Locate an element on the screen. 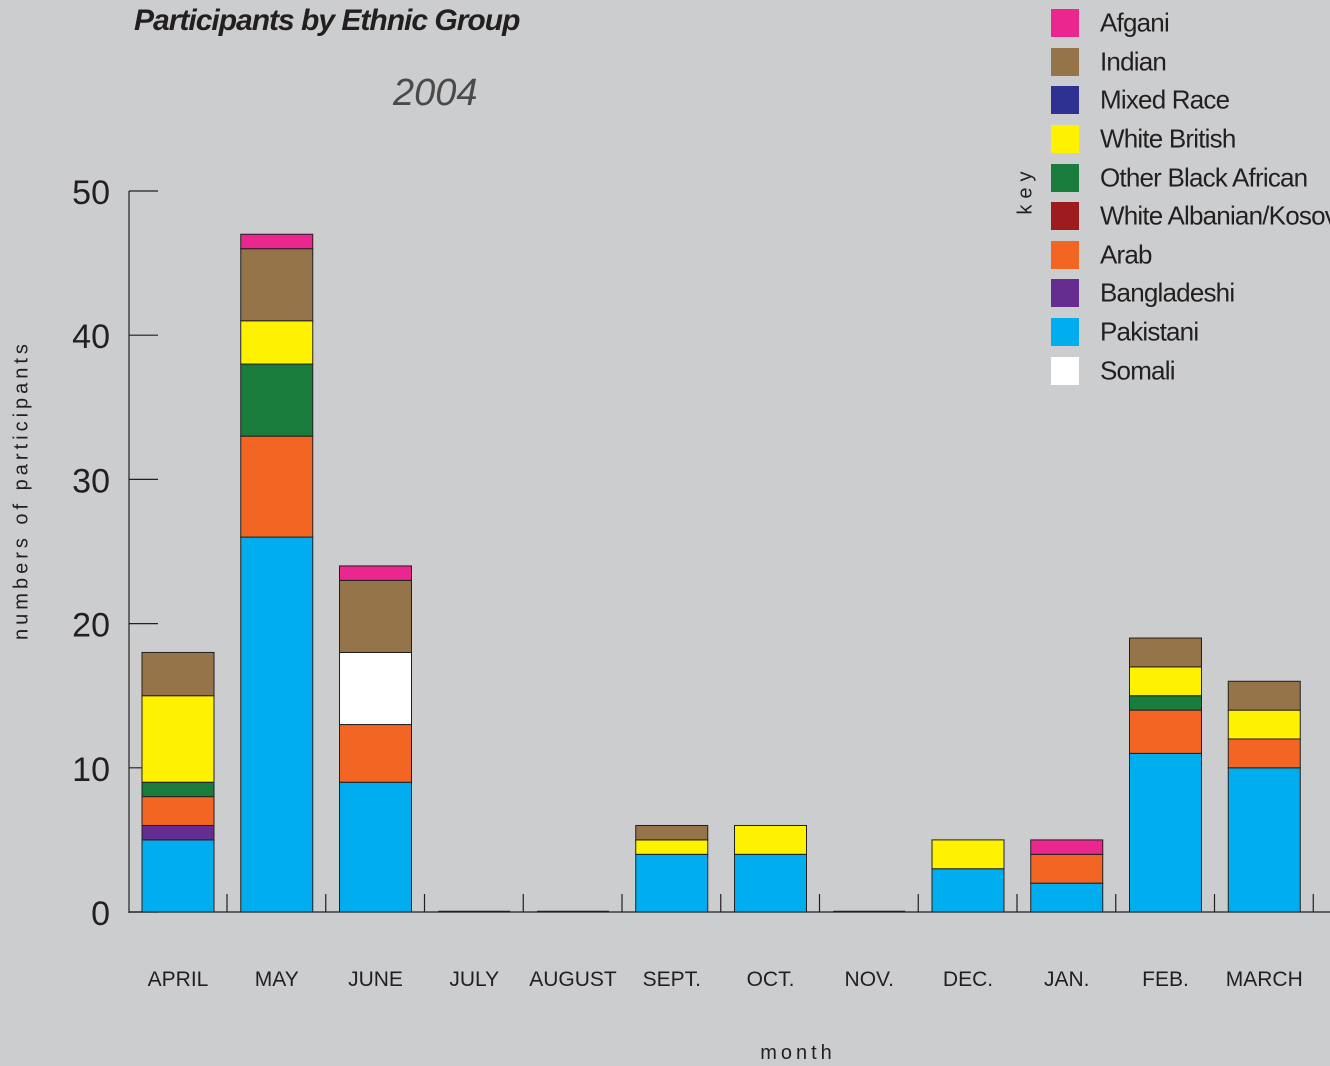  y-tick-label: 30 is located at coordinates (91, 481).